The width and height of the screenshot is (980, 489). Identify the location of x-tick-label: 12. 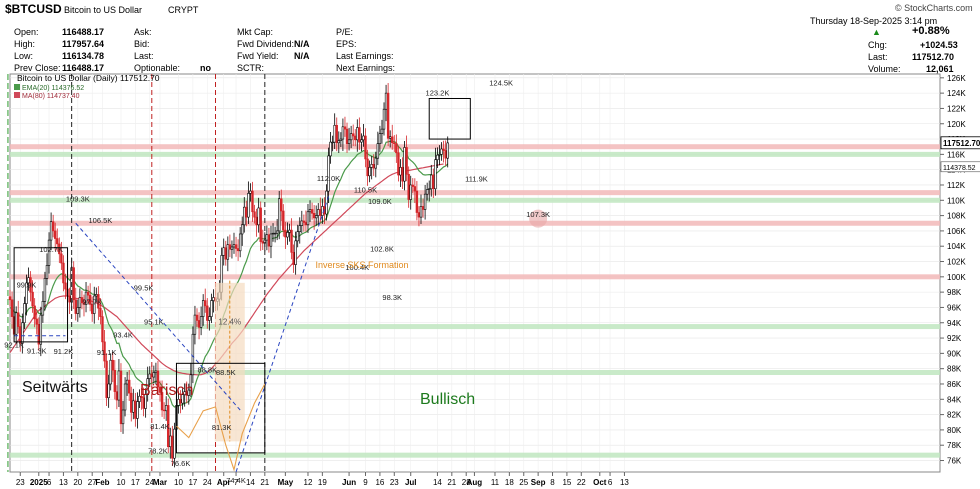
(308, 482).